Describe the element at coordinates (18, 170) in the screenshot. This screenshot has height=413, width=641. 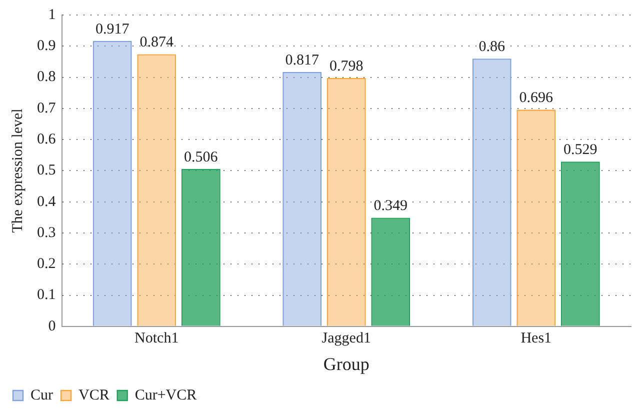
I see `y-axis-title: The expression level` at that location.